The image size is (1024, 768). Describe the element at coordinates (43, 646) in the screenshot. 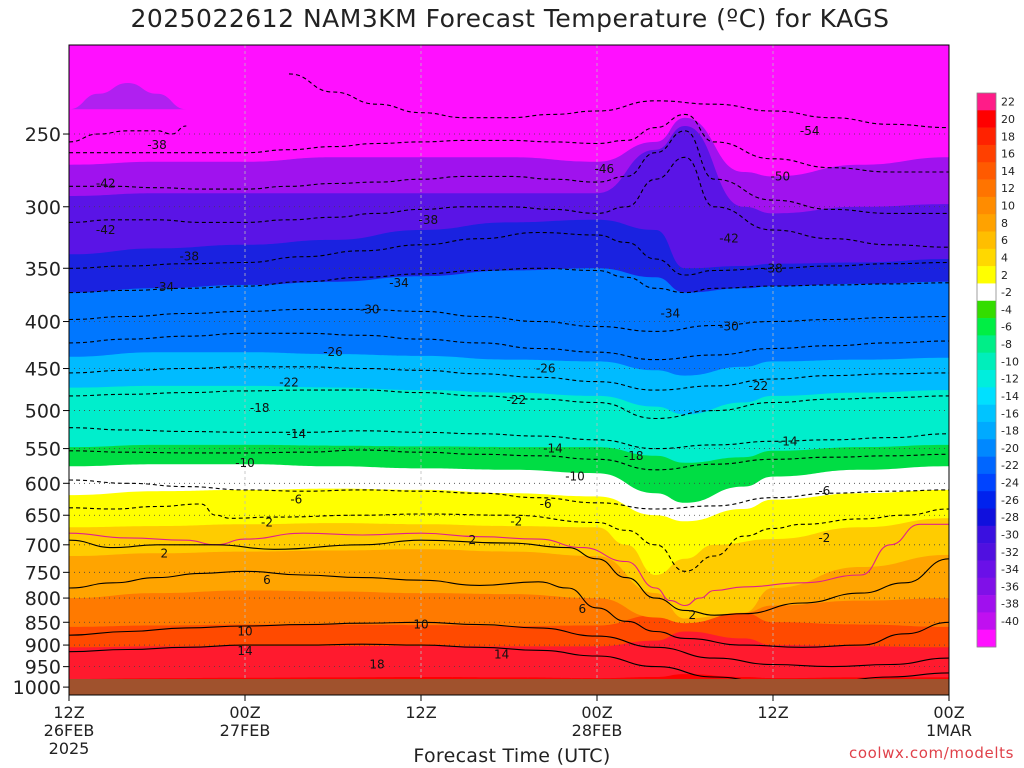

I see `y-tick-label: 900` at that location.